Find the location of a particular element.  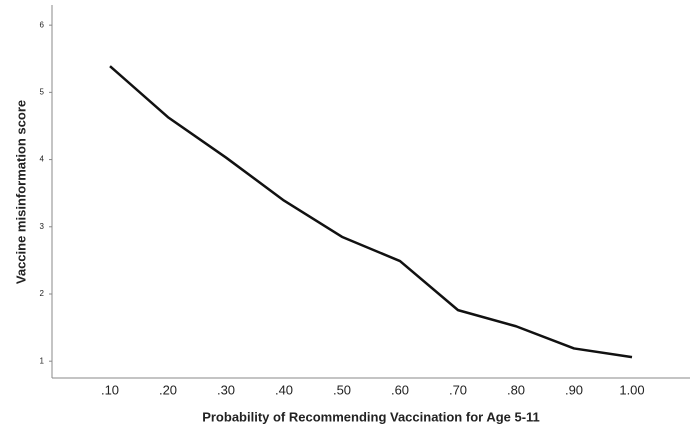

x-tick-label: 1.00 is located at coordinates (631, 389).